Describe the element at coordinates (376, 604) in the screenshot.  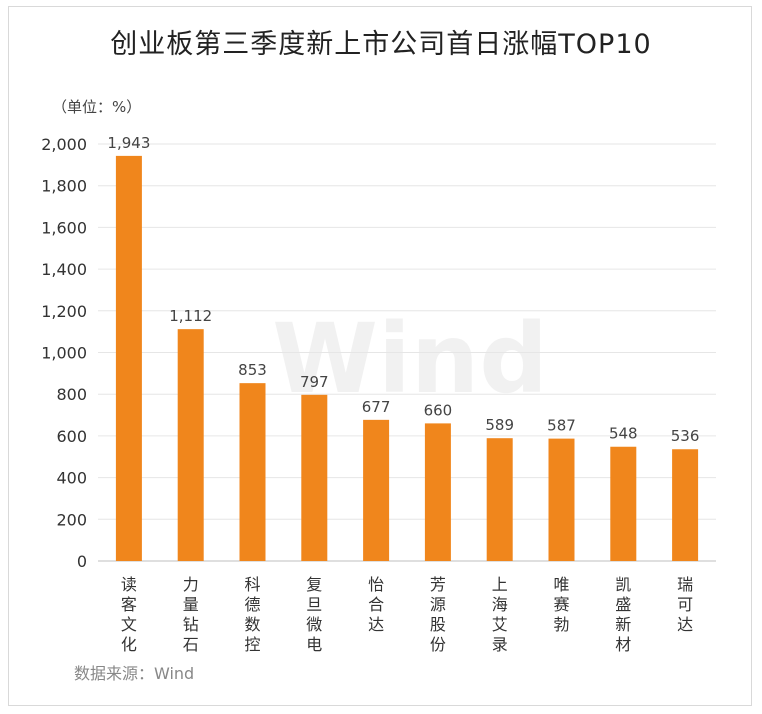
I see `x-tick-label: 怡合达` at that location.